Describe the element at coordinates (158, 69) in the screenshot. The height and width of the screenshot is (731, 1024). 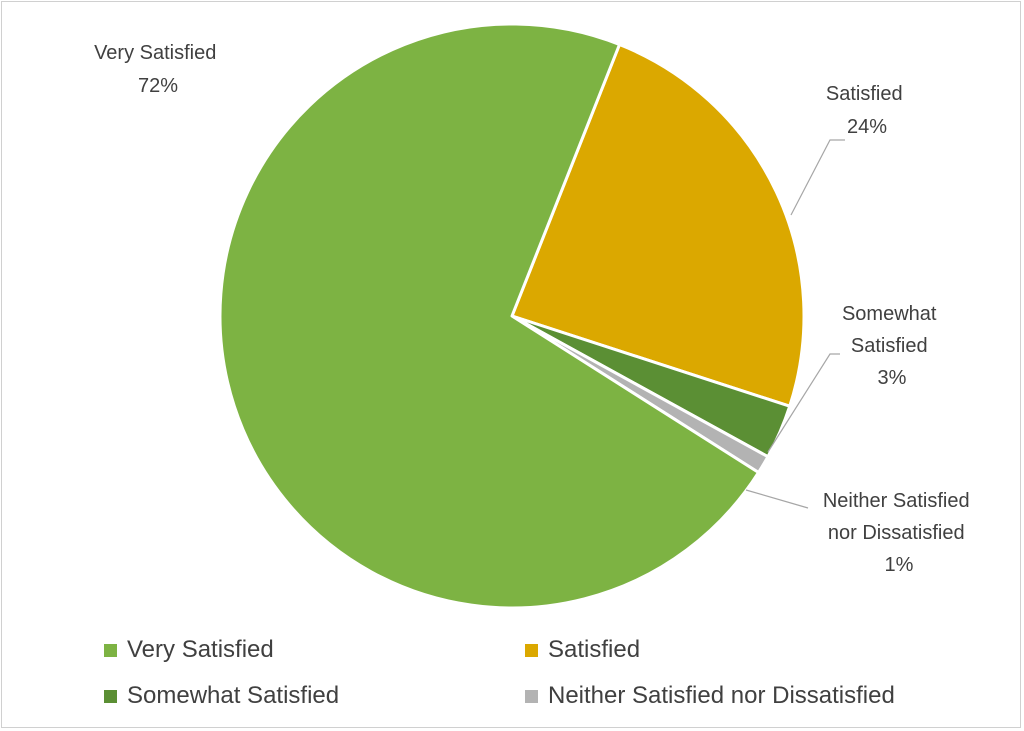
I see `data-label-very-satisfied: Very Satisfied 72%` at that location.